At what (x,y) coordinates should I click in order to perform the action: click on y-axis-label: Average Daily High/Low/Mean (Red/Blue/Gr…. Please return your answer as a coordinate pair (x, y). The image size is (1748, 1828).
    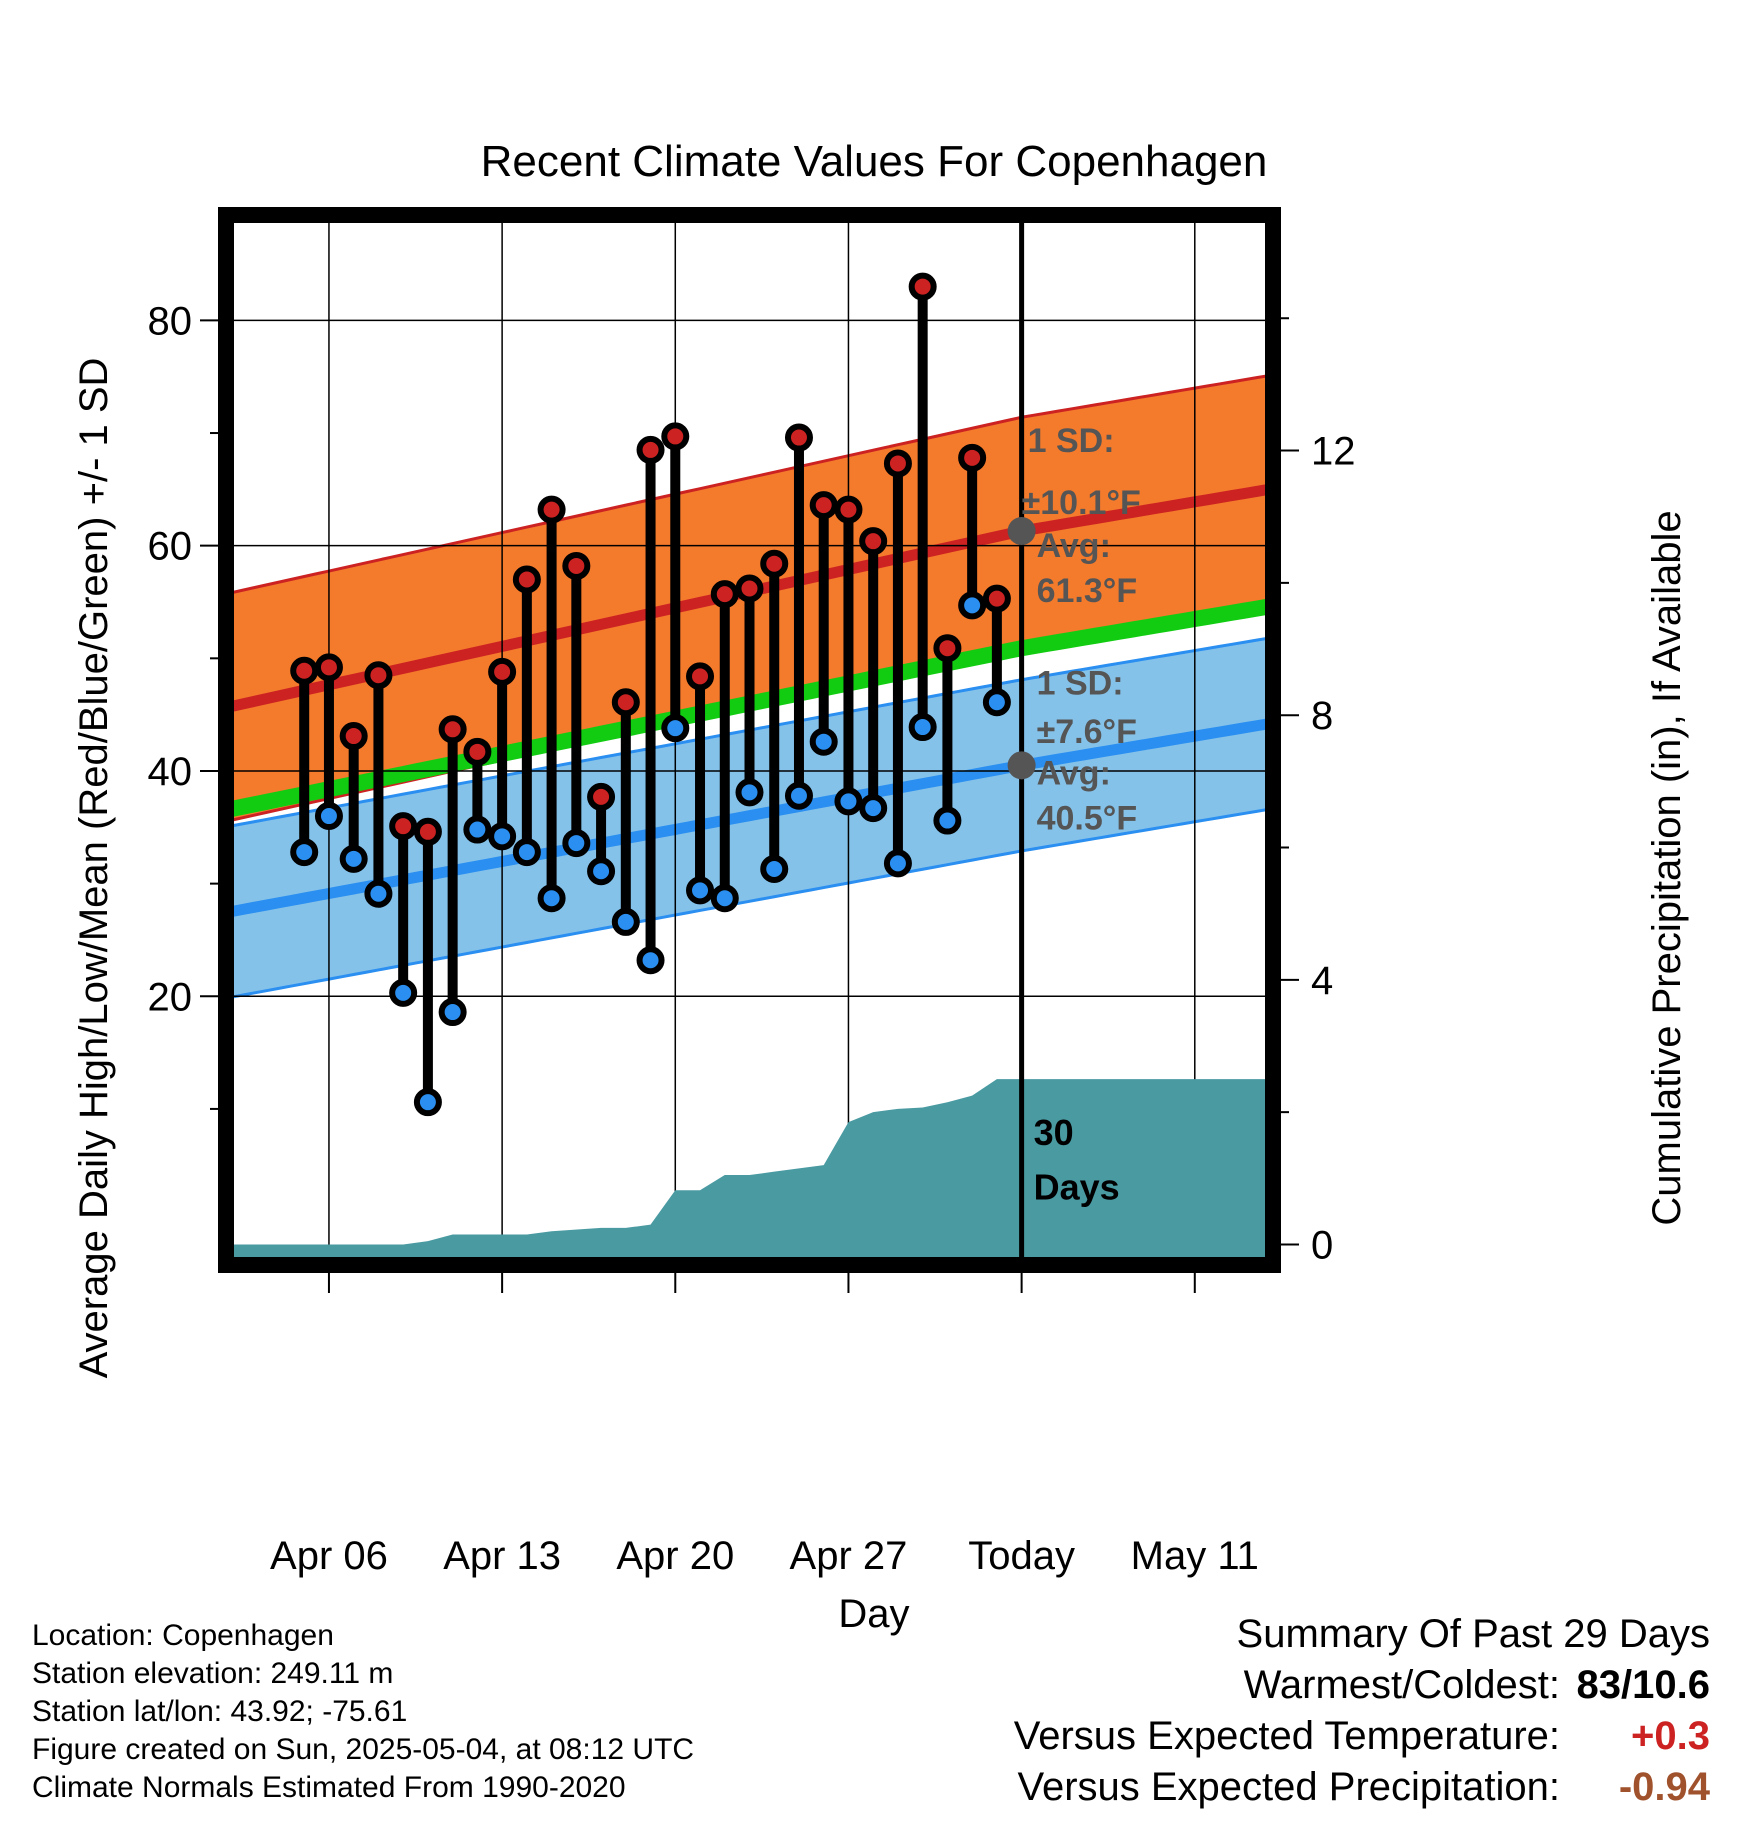
    Looking at the image, I should click on (94, 868).